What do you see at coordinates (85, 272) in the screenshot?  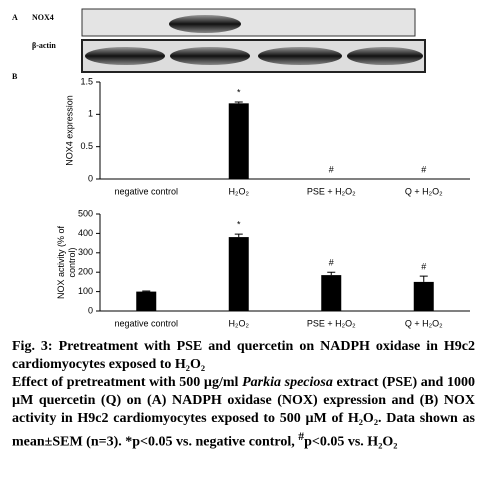 I see `y-tick-label: 200` at bounding box center [85, 272].